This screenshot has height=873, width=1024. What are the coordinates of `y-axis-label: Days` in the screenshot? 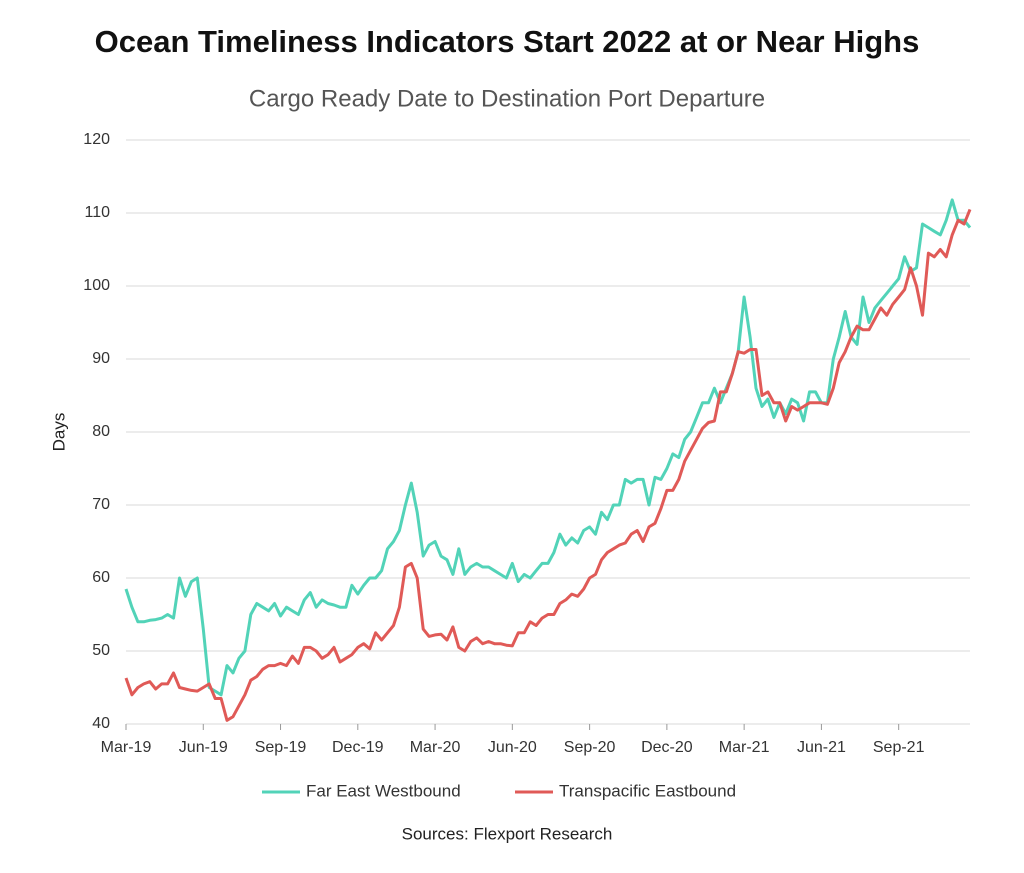 It's located at (58, 432).